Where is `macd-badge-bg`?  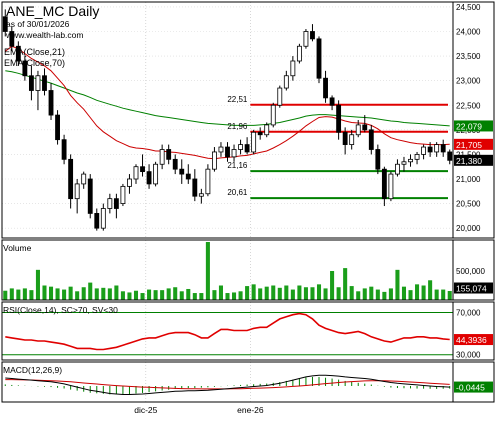 macd-badge-bg is located at coordinates (473, 387).